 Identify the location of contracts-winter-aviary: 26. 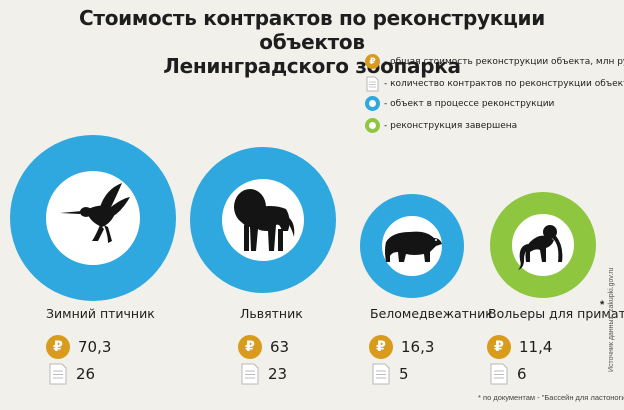
(71, 374).